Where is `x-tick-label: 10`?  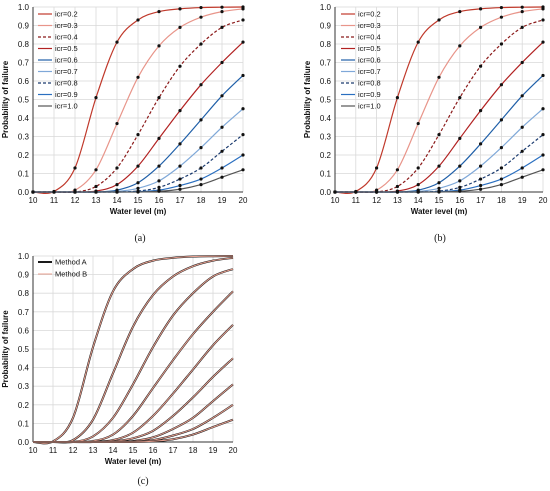
x-tick-label: 10 is located at coordinates (33, 200).